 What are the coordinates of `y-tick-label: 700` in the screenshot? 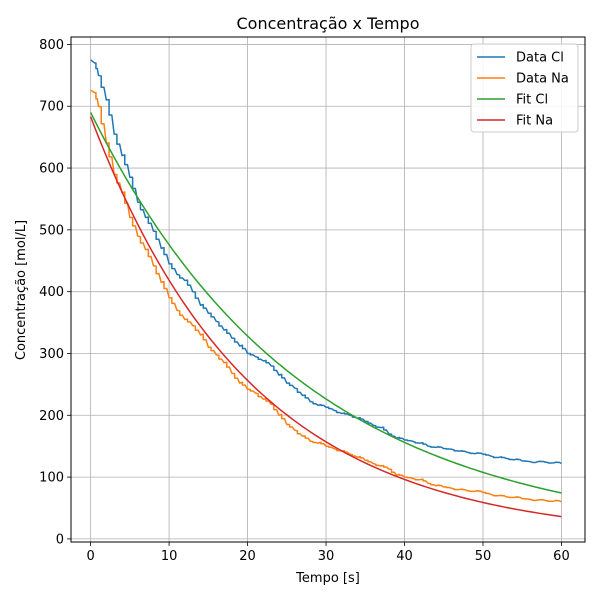 It's located at (51, 107).